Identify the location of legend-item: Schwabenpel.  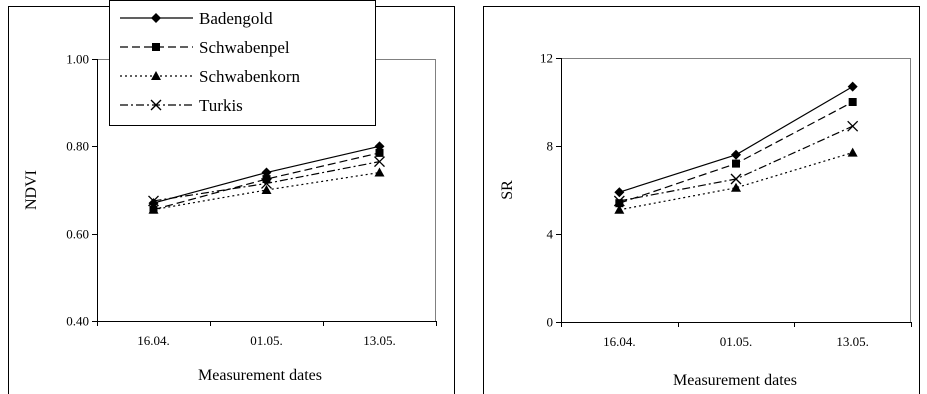
(205, 47).